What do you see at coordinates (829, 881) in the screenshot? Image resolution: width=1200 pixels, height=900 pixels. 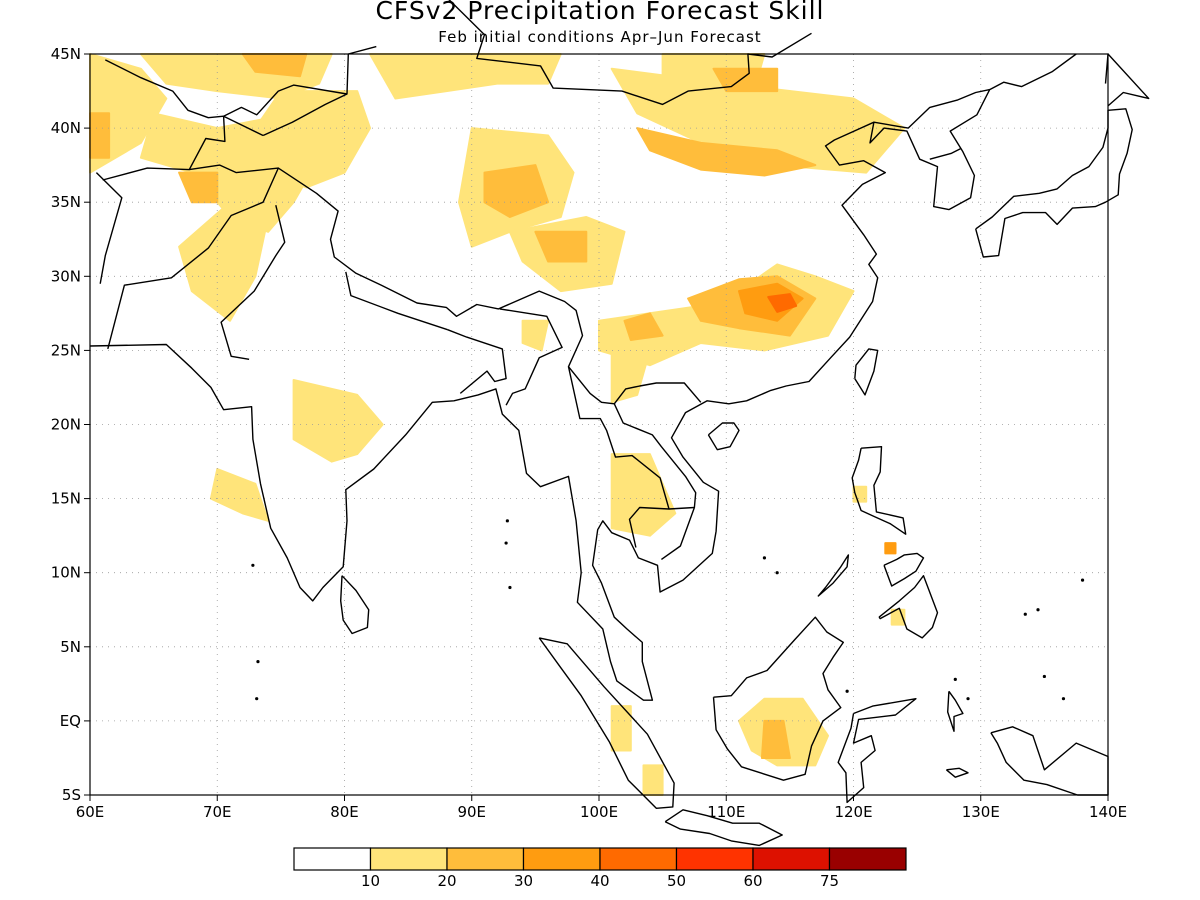 I see `colorbar-label: 75` at bounding box center [829, 881].